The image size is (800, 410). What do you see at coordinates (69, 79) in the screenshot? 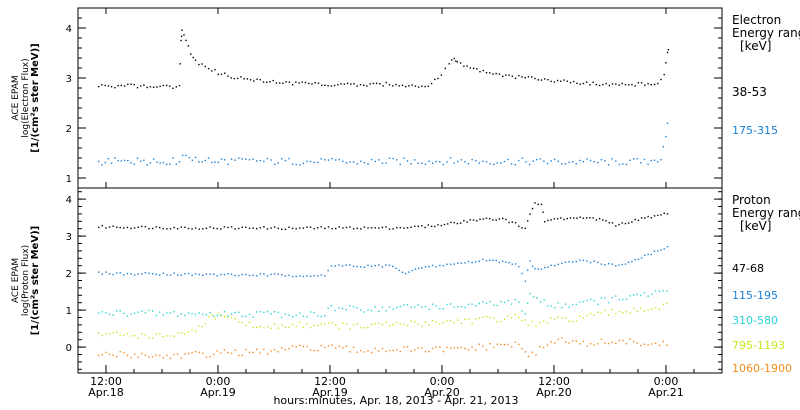
I see `y-tick-label: 3` at bounding box center [69, 79].